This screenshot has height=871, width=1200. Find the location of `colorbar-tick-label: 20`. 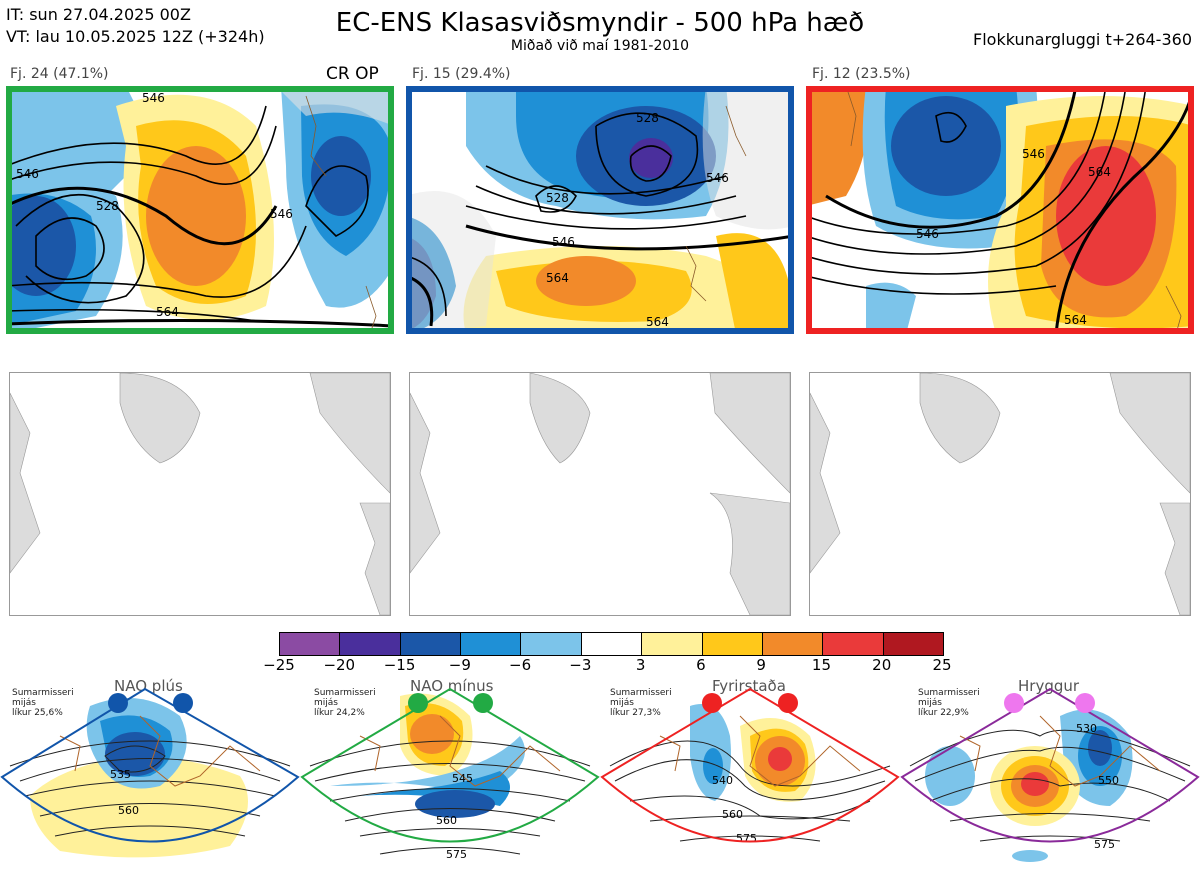

colorbar-tick-label: 20 is located at coordinates (882, 665).